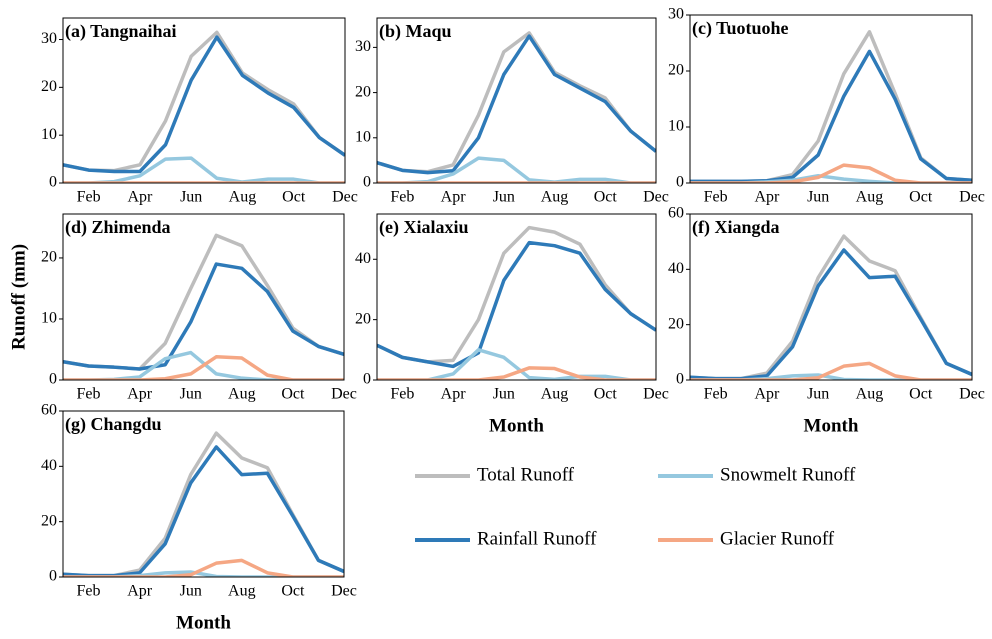 The width and height of the screenshot is (992, 639). Describe the element at coordinates (424, 227) in the screenshot. I see `panel-title: (e) Xialaxiu` at that location.